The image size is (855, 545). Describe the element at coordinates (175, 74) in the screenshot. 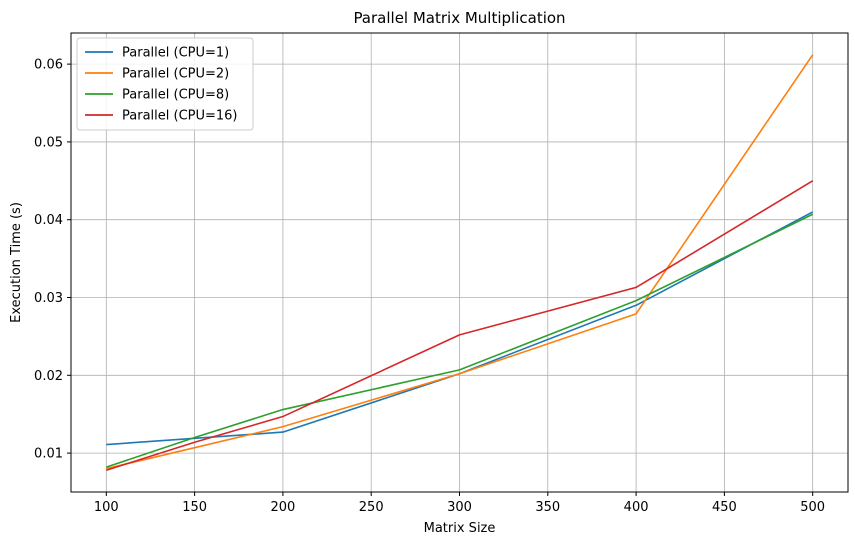

I see `legend-label: Parallel (CPU=2)` at that location.